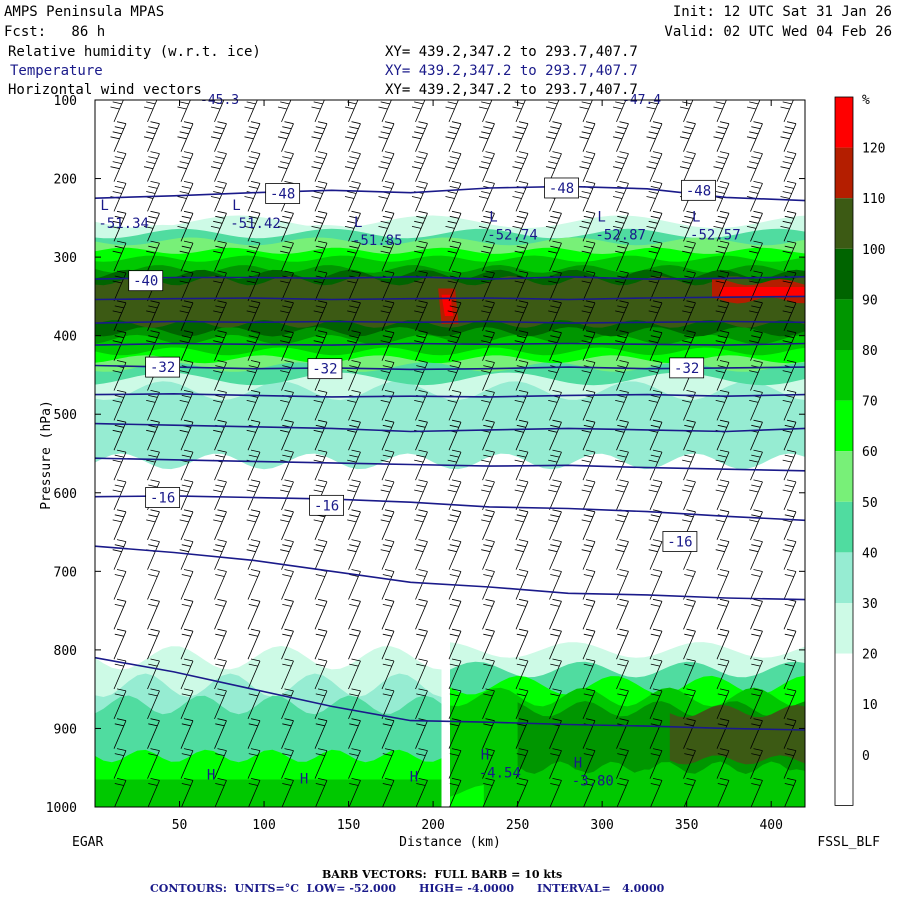  Describe the element at coordinates (325, 369) in the screenshot. I see `contour-label-box` at that location.